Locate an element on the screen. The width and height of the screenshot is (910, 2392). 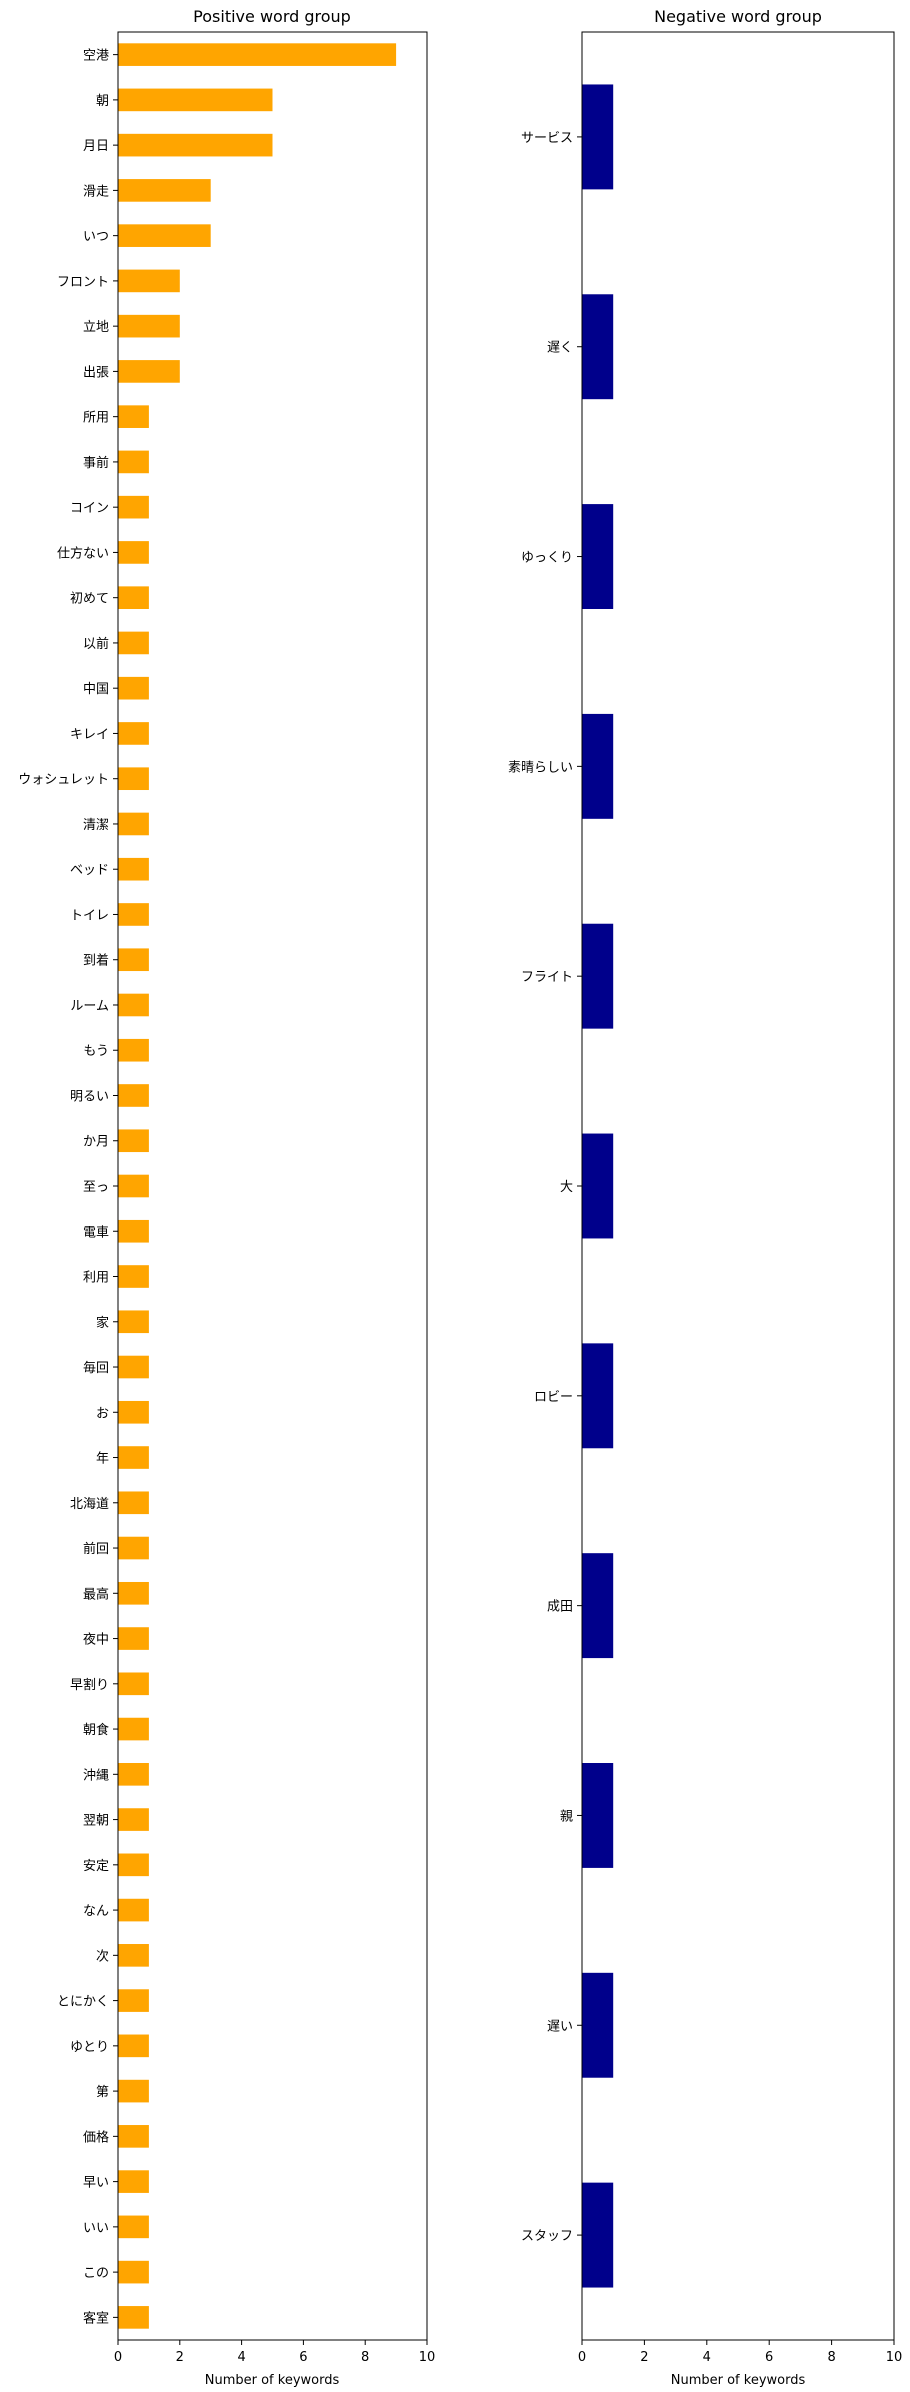
positive-y-tick-label: 明るい is located at coordinates (89, 1096).